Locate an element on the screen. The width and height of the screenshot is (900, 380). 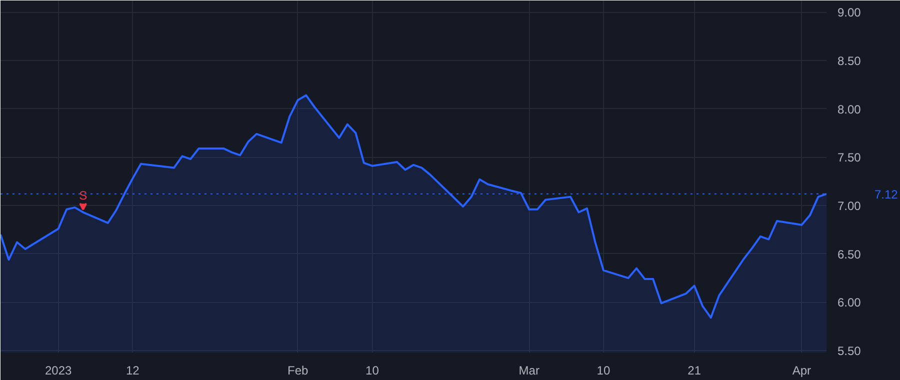
y-tick-label: 8.00 is located at coordinates (850, 109).